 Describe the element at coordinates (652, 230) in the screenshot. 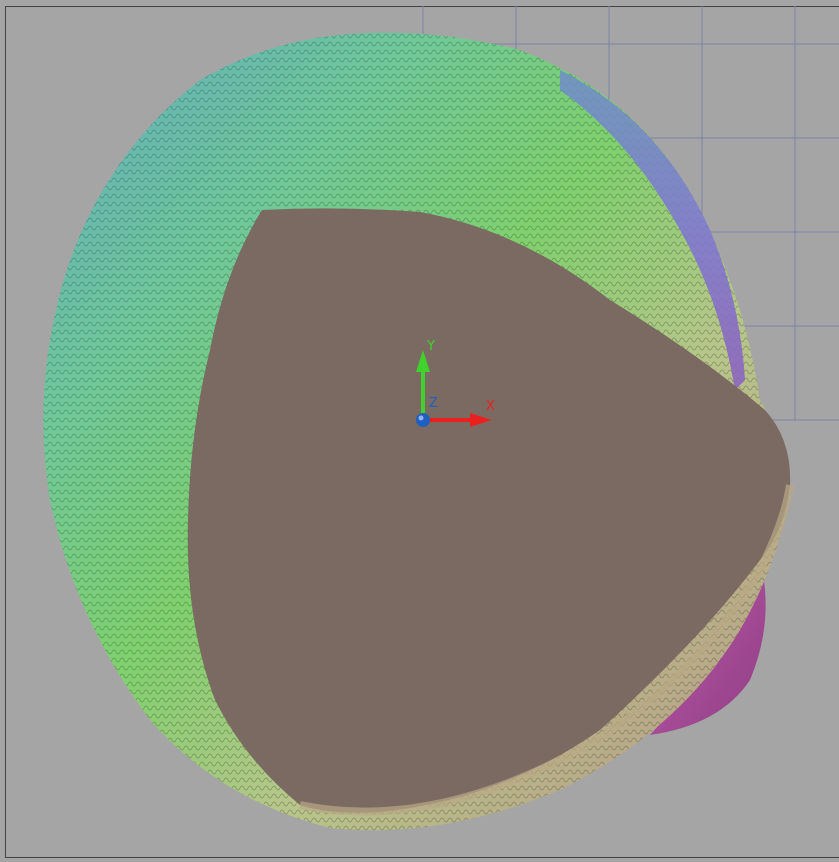

I see `shell-right-edge` at that location.